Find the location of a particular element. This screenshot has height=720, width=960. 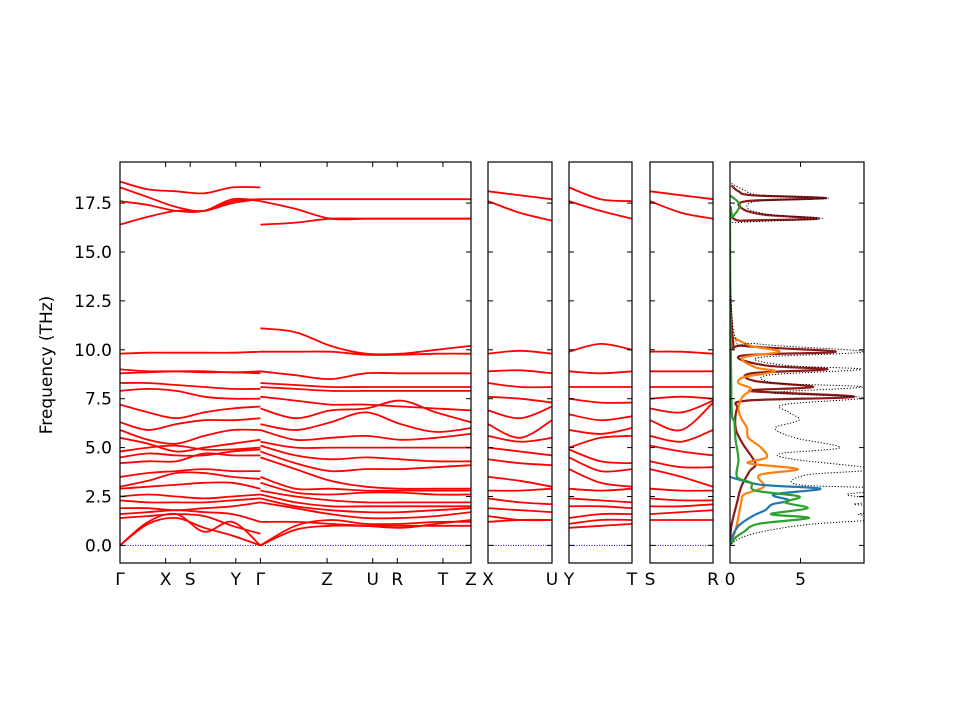

band-line-main-s0-b17 is located at coordinates (190, 479).